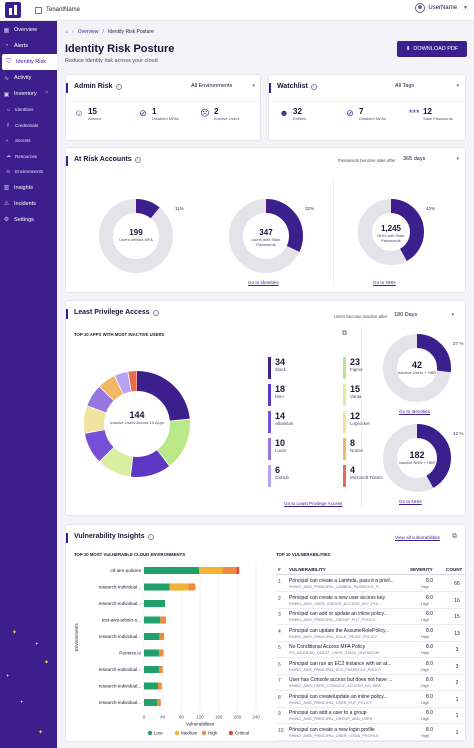  I want to click on sidebar-item-credentials: ⚷ Credentials, so click(28, 126).